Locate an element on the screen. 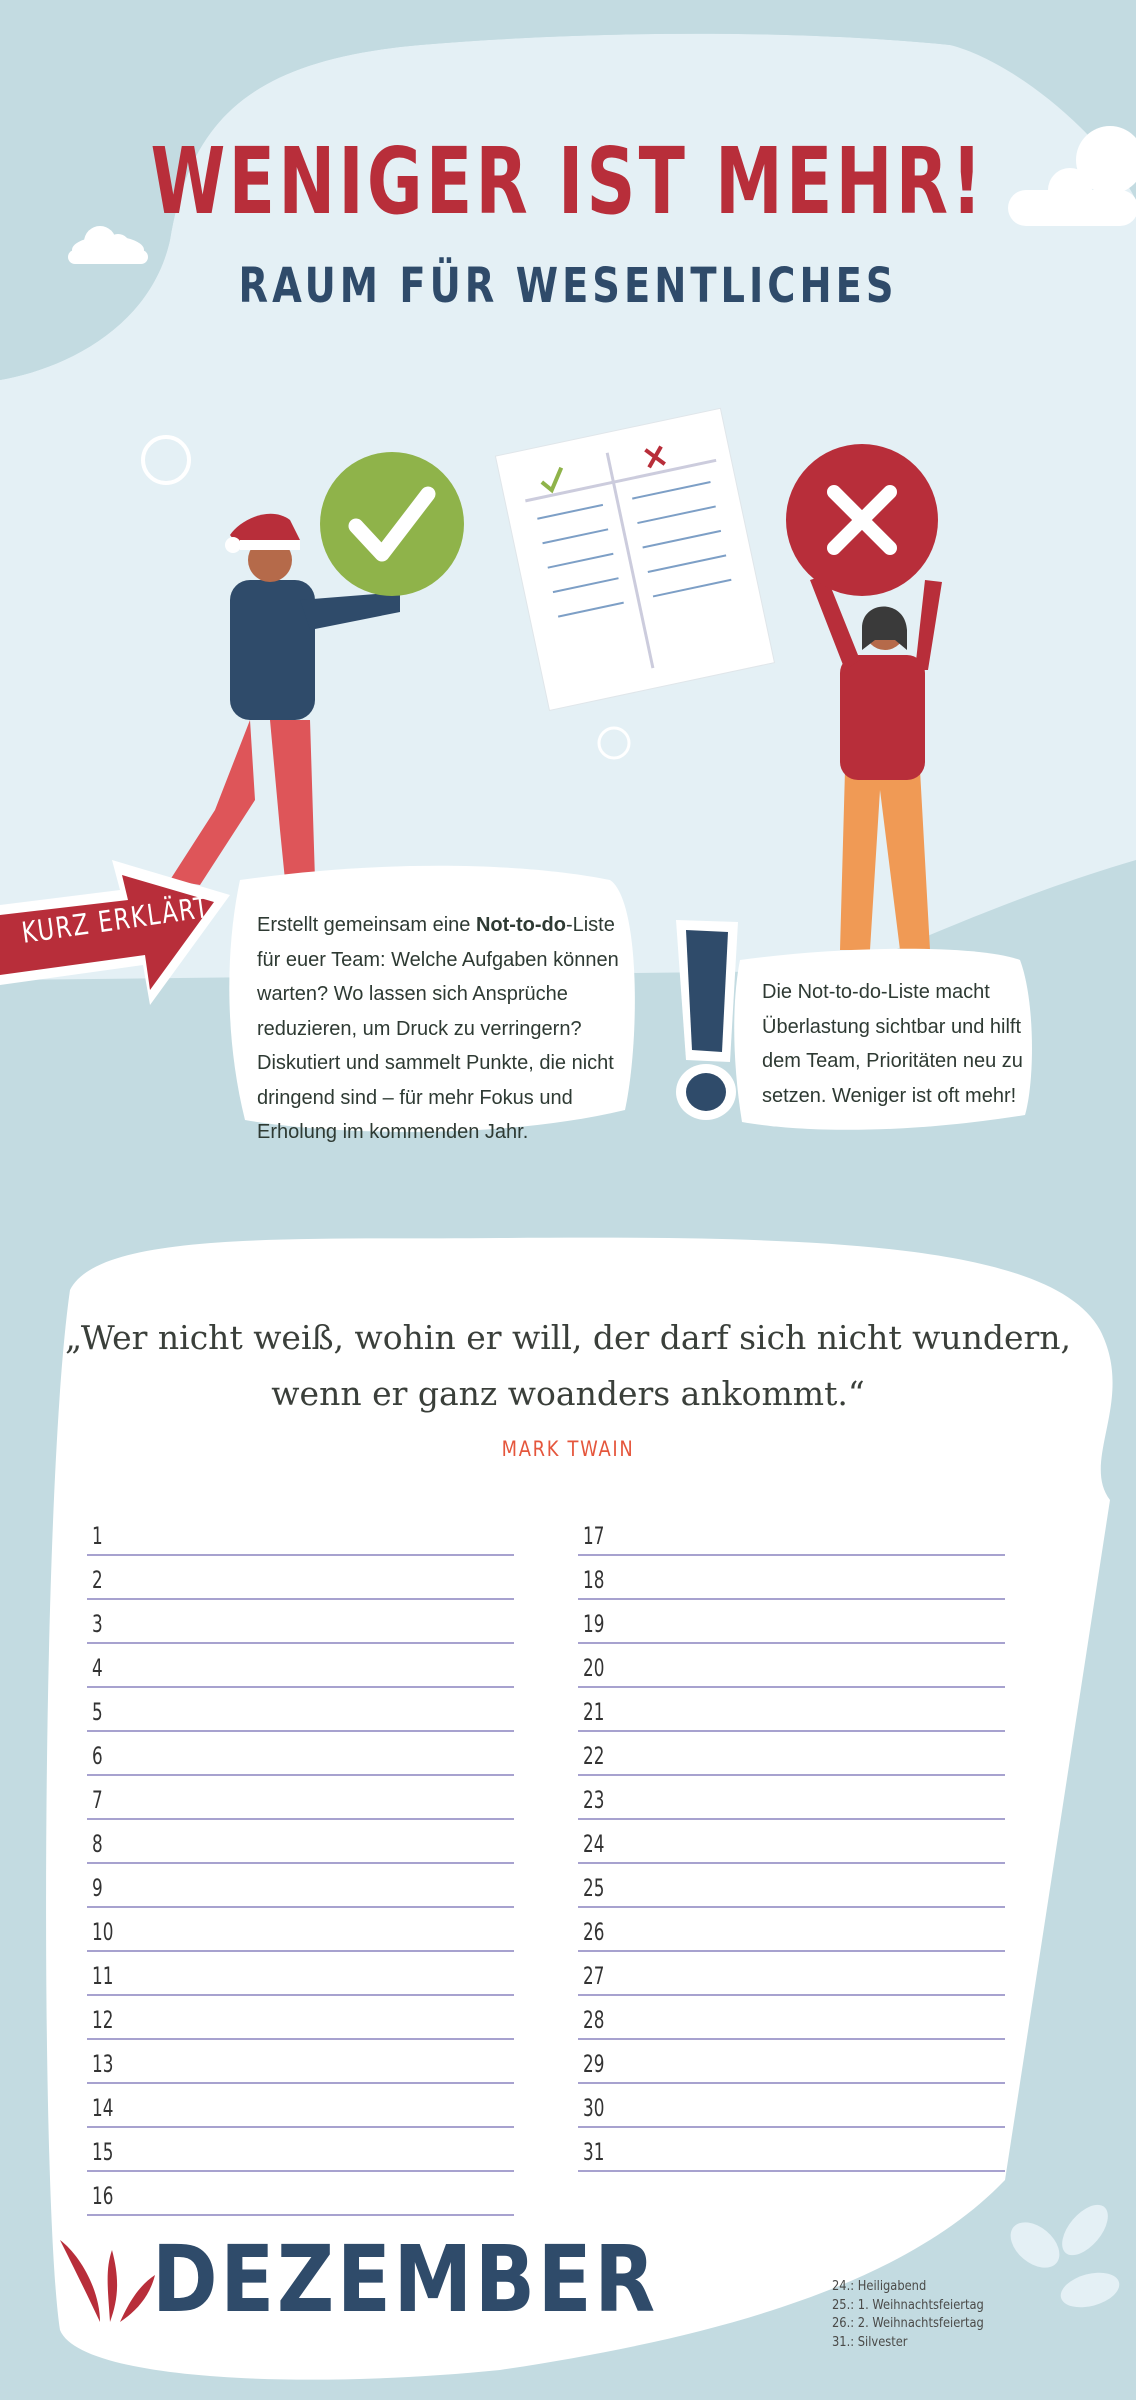 This screenshot has width=1136, height=2400. month-title: DEZEMBER is located at coordinates (405, 2279).